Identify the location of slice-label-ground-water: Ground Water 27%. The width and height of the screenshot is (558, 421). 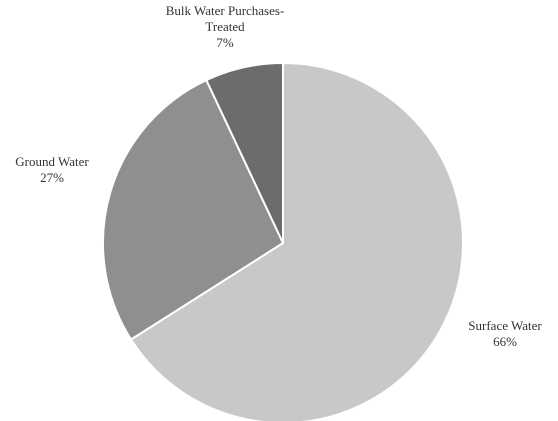
(52, 170).